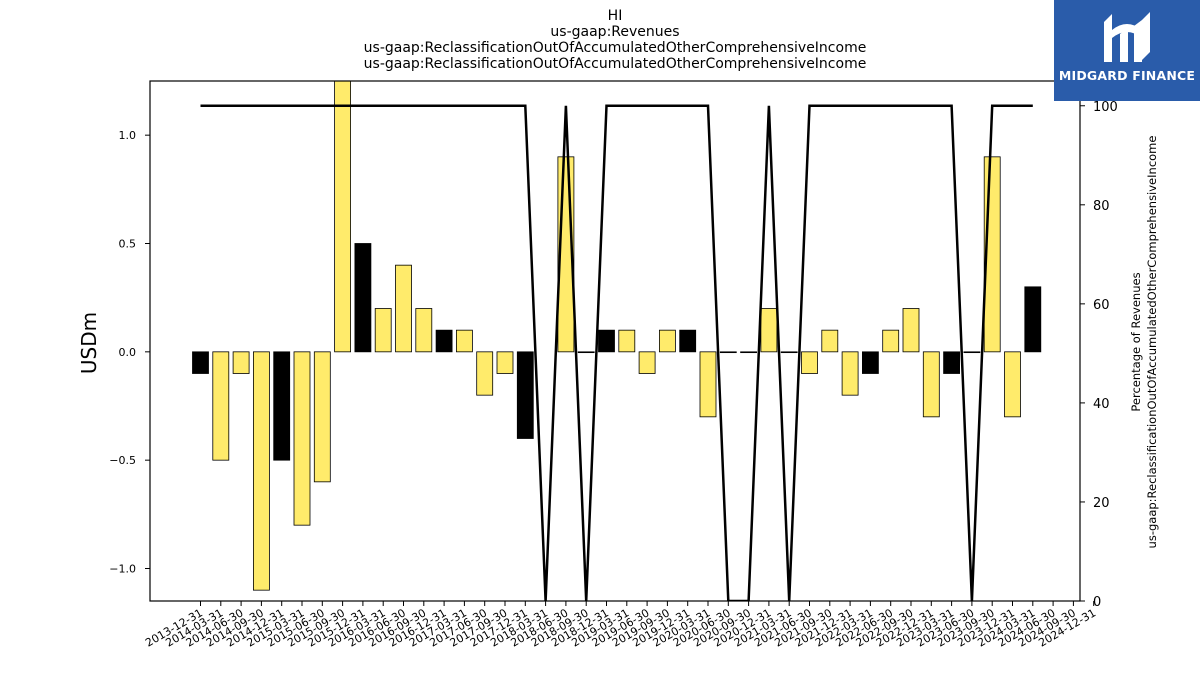 The height and width of the screenshot is (675, 1200). What do you see at coordinates (1101, 206) in the screenshot?
I see `y2-tick-label: 80` at bounding box center [1101, 206].